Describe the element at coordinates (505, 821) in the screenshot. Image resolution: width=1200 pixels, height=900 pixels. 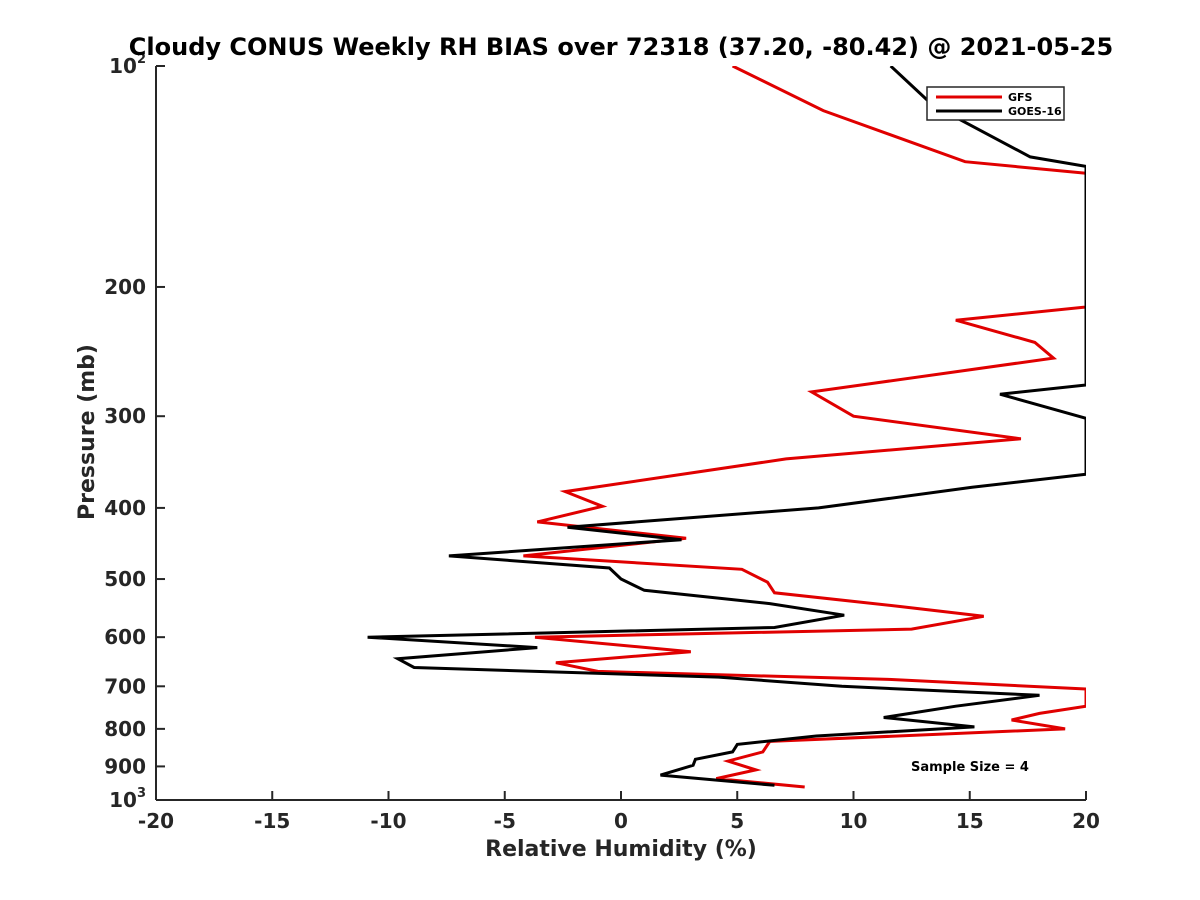
I see `x-tick-label: -5` at that location.